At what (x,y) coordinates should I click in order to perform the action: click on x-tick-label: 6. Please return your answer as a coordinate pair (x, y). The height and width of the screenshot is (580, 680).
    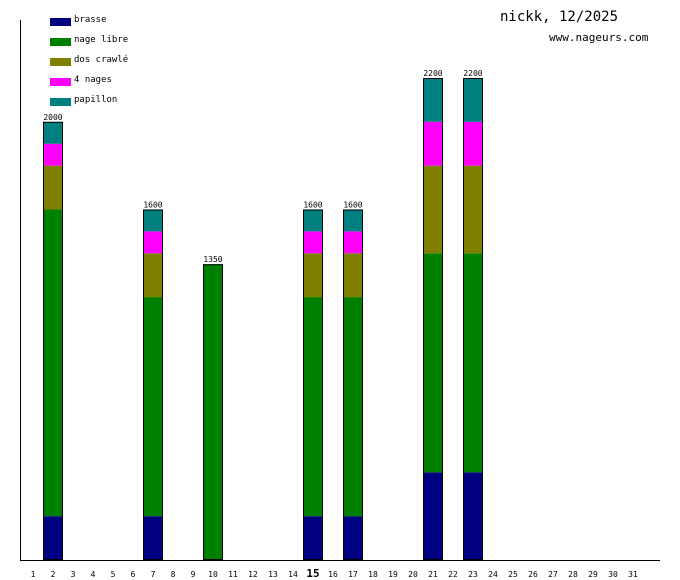
    Looking at the image, I should click on (133, 574).